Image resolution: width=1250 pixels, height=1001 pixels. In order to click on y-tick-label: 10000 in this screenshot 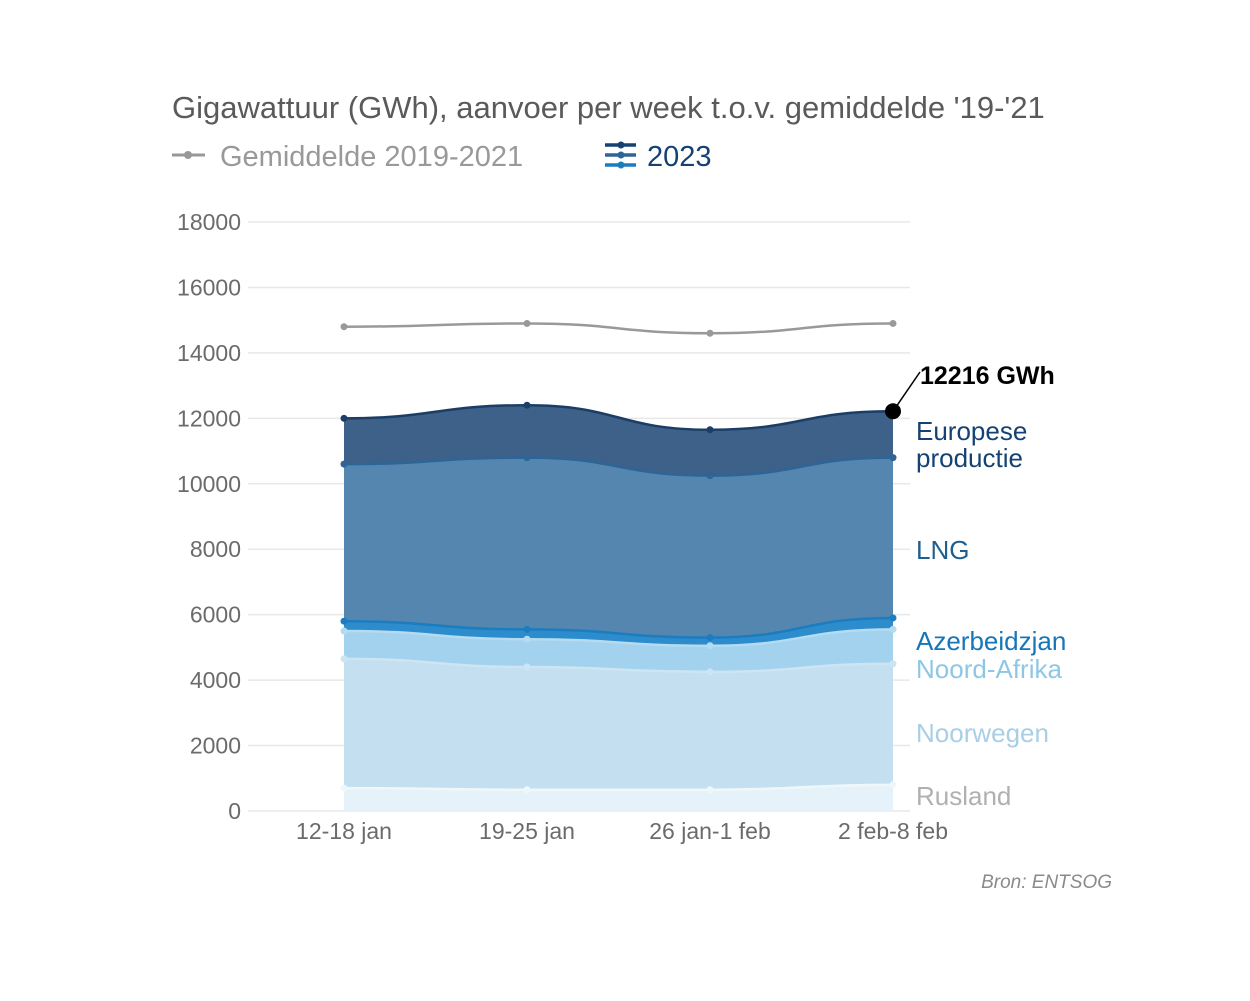, I will do `click(209, 484)`.